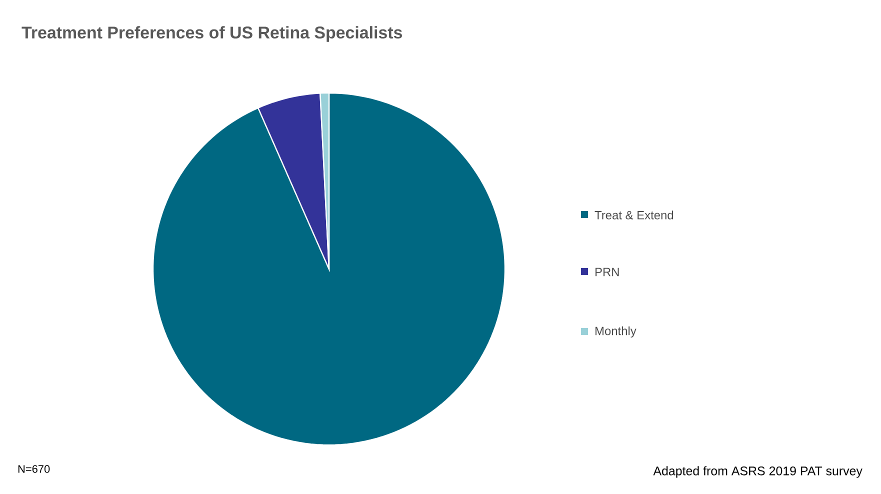 This screenshot has width=881, height=494. Describe the element at coordinates (616, 332) in the screenshot. I see `legend-label: Monthly` at that location.